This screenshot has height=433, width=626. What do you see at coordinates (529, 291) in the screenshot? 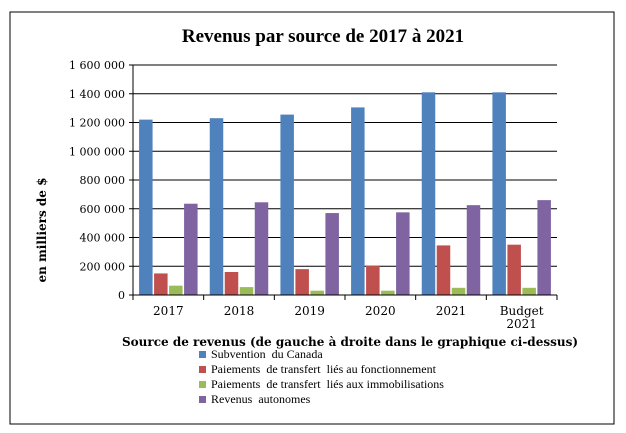
I see `bar-3-budget-2021` at bounding box center [529, 291].